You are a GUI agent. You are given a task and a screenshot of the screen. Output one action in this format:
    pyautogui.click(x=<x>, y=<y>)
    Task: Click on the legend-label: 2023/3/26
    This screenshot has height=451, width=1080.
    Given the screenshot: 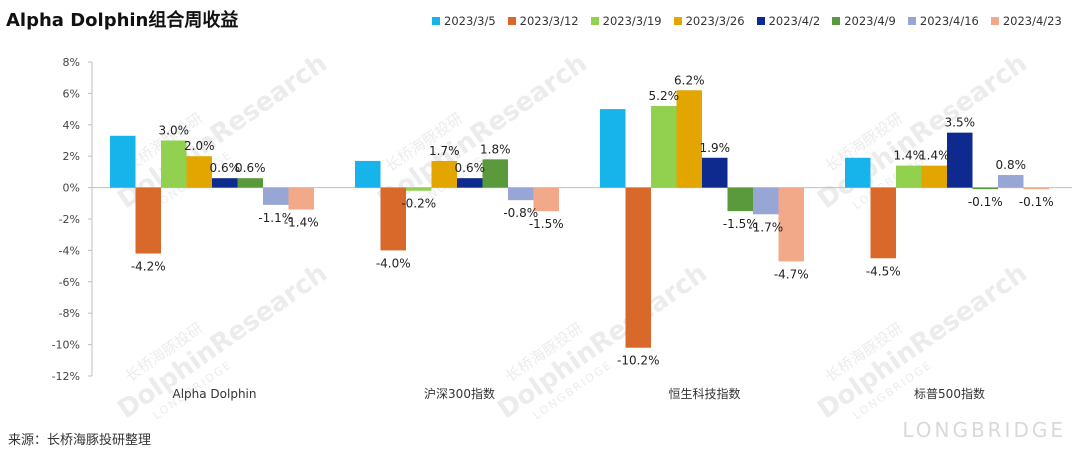 What is the action you would take?
    pyautogui.click(x=715, y=21)
    